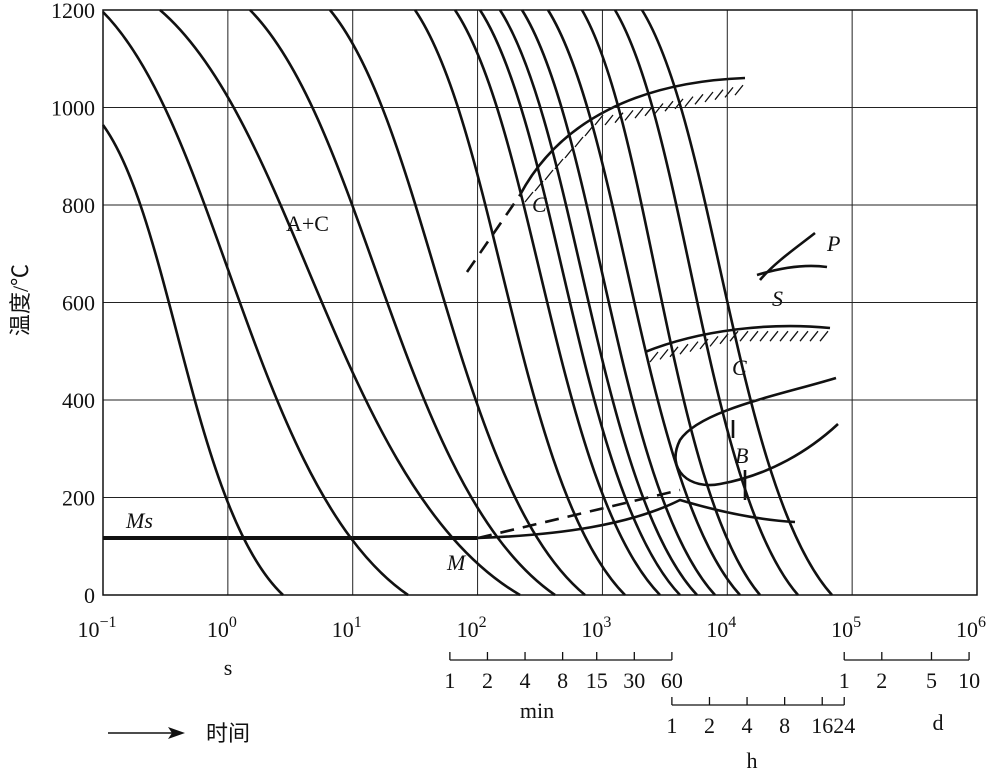 This screenshot has height=776, width=991. Describe the element at coordinates (78, 498) in the screenshot. I see `y-tick-label: 200` at that location.